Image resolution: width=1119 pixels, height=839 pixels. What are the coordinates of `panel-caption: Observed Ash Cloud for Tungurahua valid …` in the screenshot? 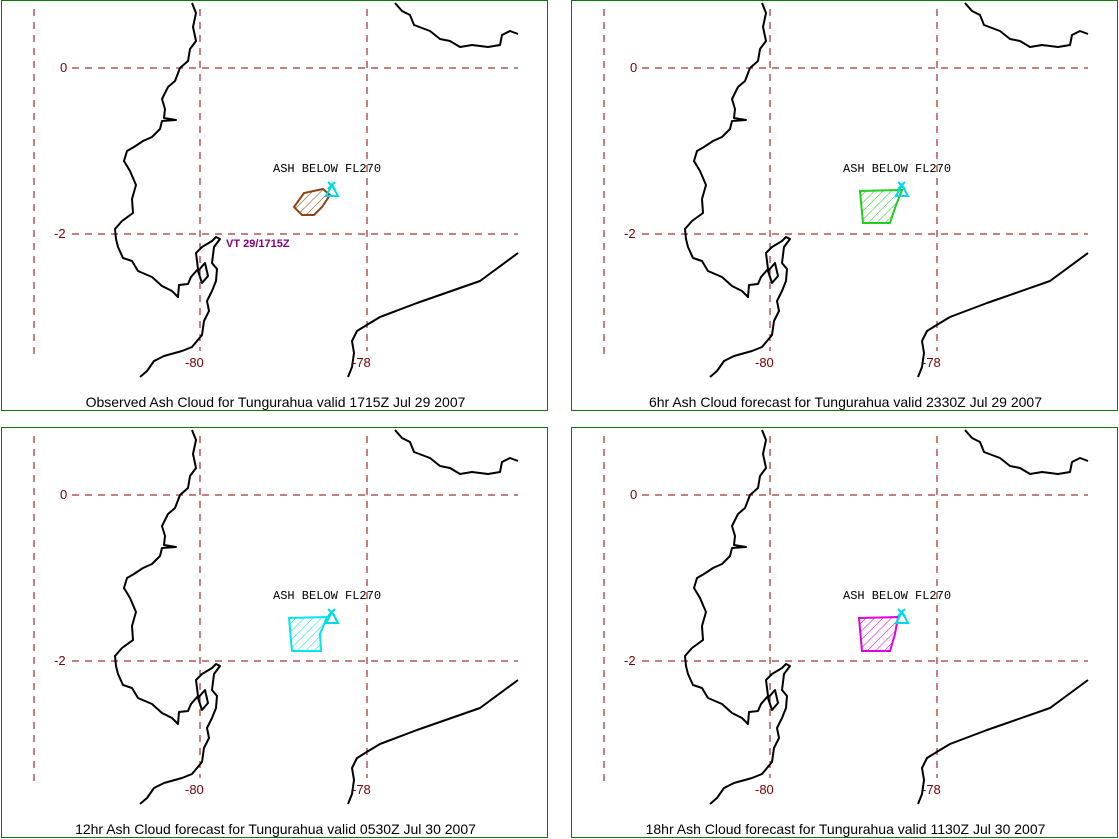 It's located at (275, 402).